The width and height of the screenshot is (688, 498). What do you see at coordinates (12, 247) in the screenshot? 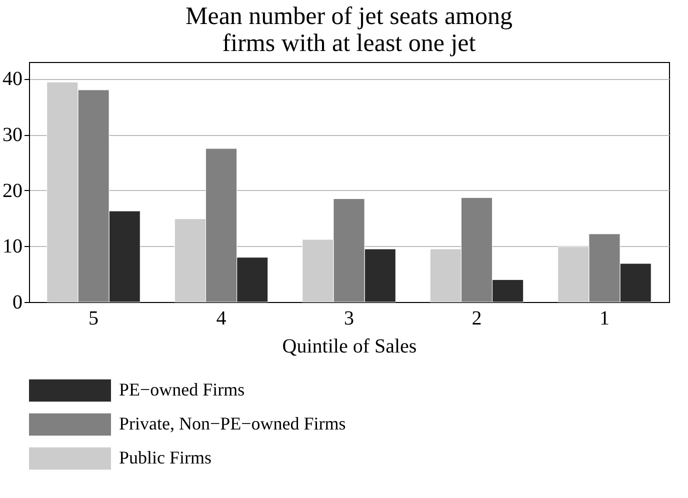
I see `y-tick-label: 10` at bounding box center [12, 247].